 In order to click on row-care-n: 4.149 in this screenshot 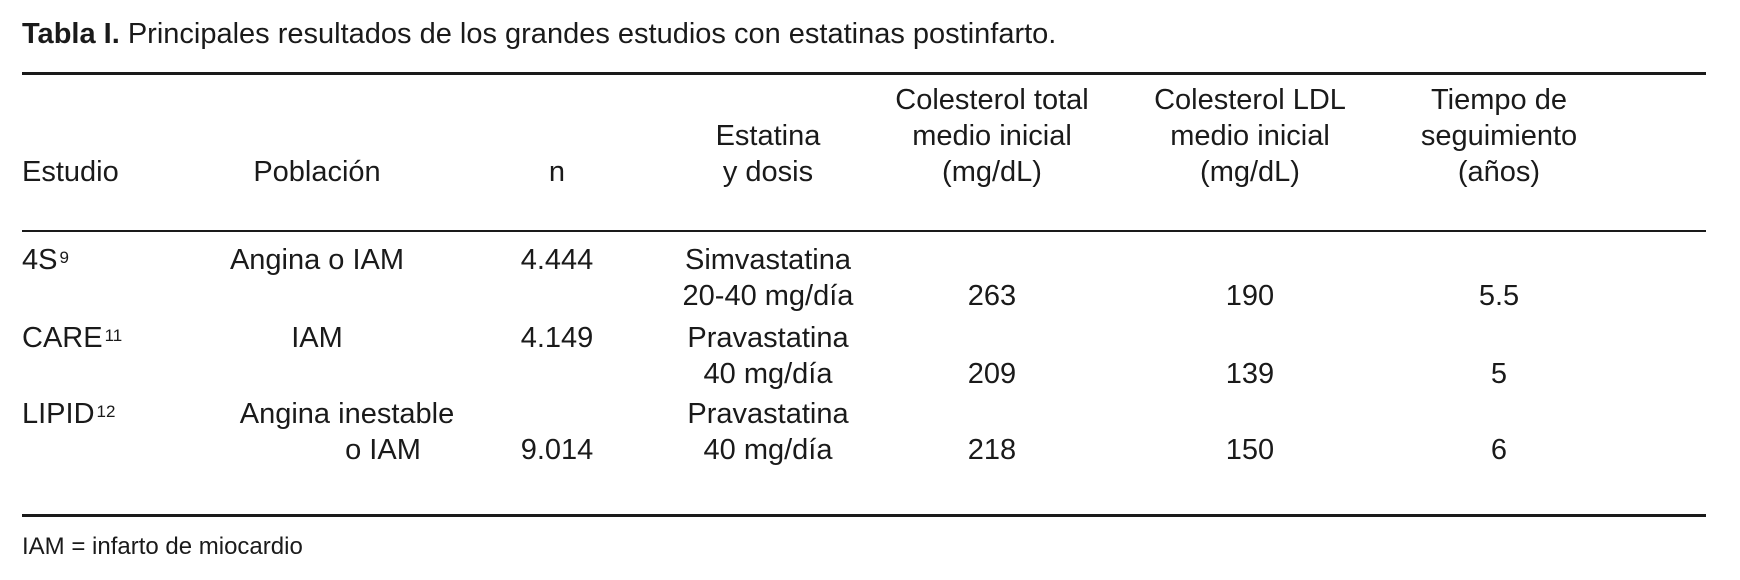, I will do `click(557, 338)`.